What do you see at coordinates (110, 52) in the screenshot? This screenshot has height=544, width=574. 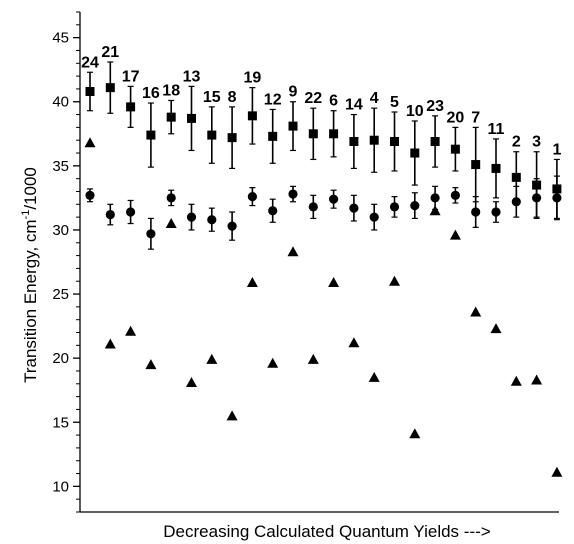 I see `point-label: 21` at bounding box center [110, 52].